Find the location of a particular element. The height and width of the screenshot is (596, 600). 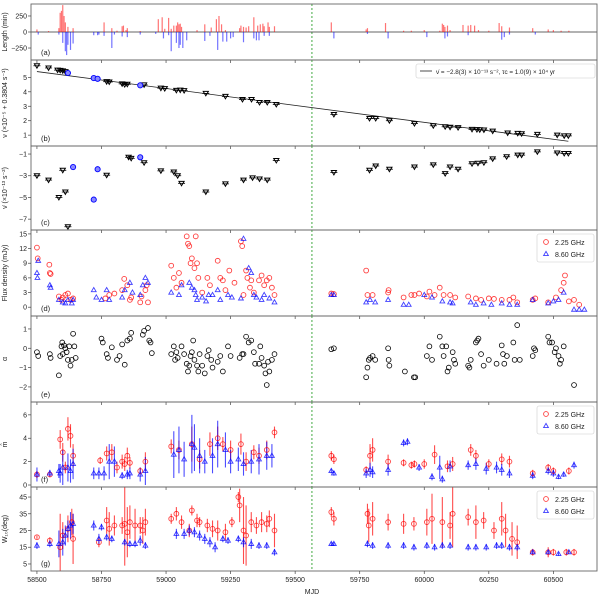

y-tick-label: −5 is located at coordinates (23, 198).